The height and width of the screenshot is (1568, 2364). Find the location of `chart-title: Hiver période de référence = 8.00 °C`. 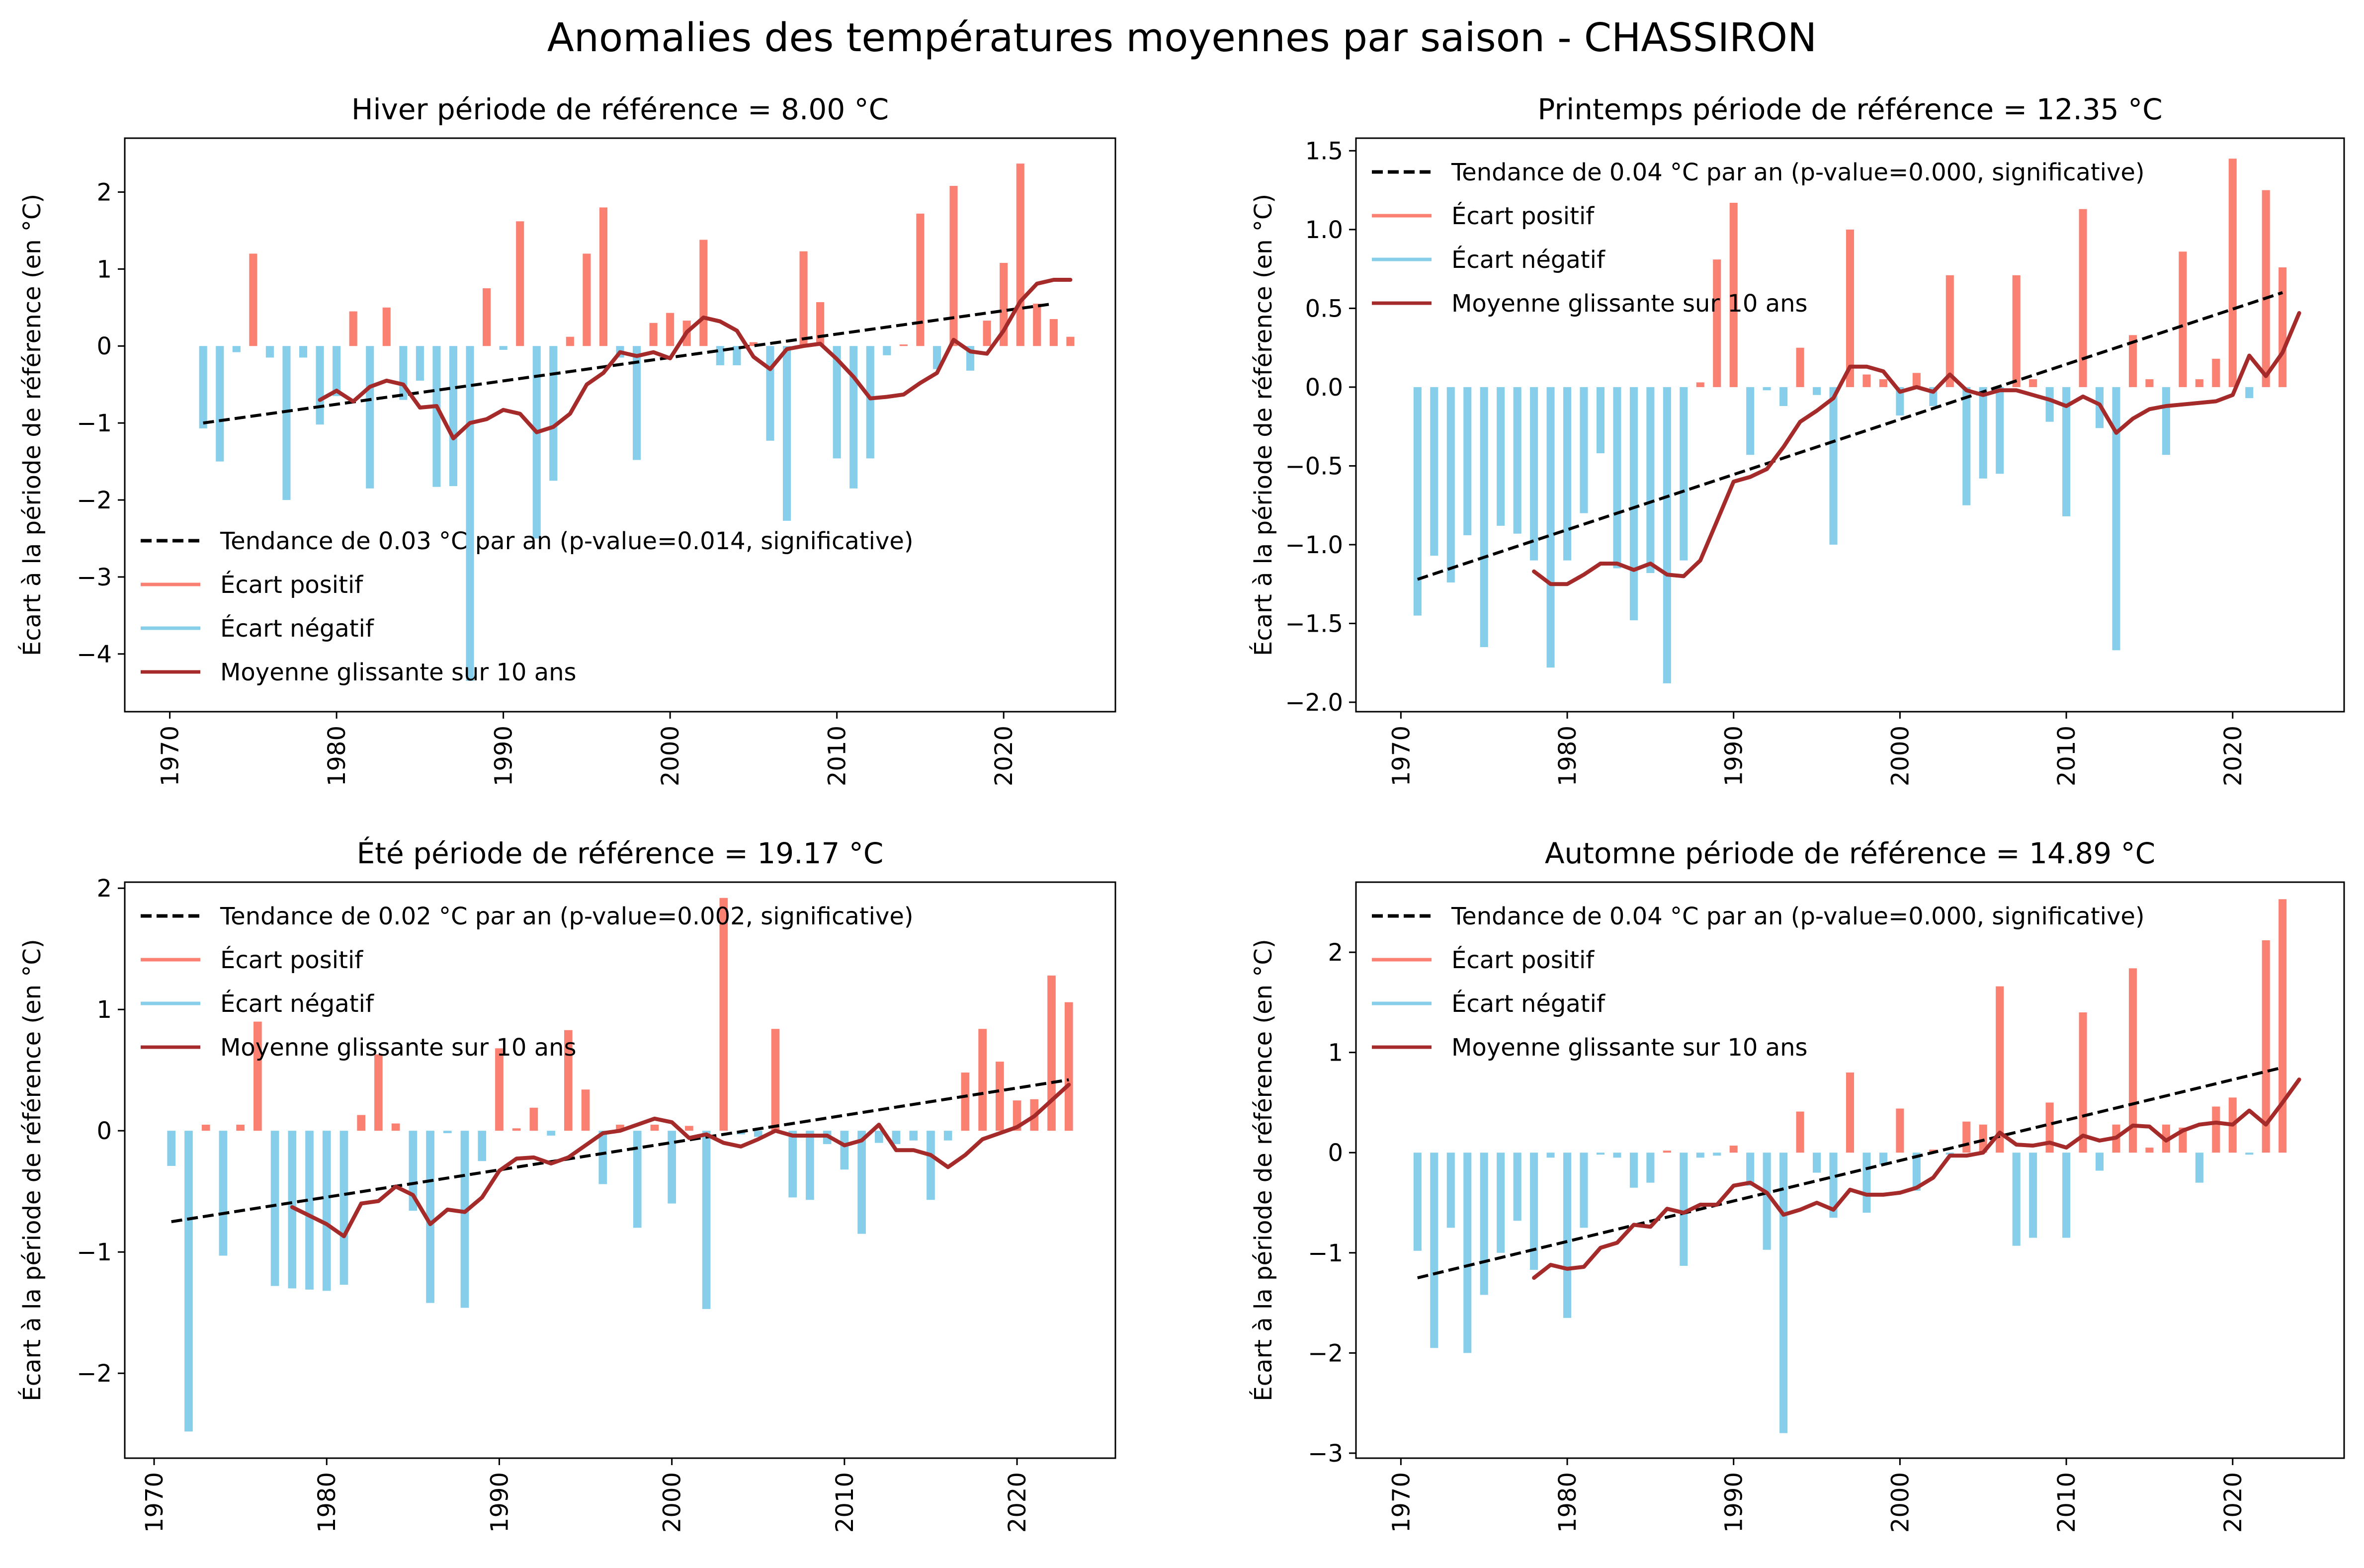

chart-title: Hiver période de référence = 8.00 °C is located at coordinates (620, 109).